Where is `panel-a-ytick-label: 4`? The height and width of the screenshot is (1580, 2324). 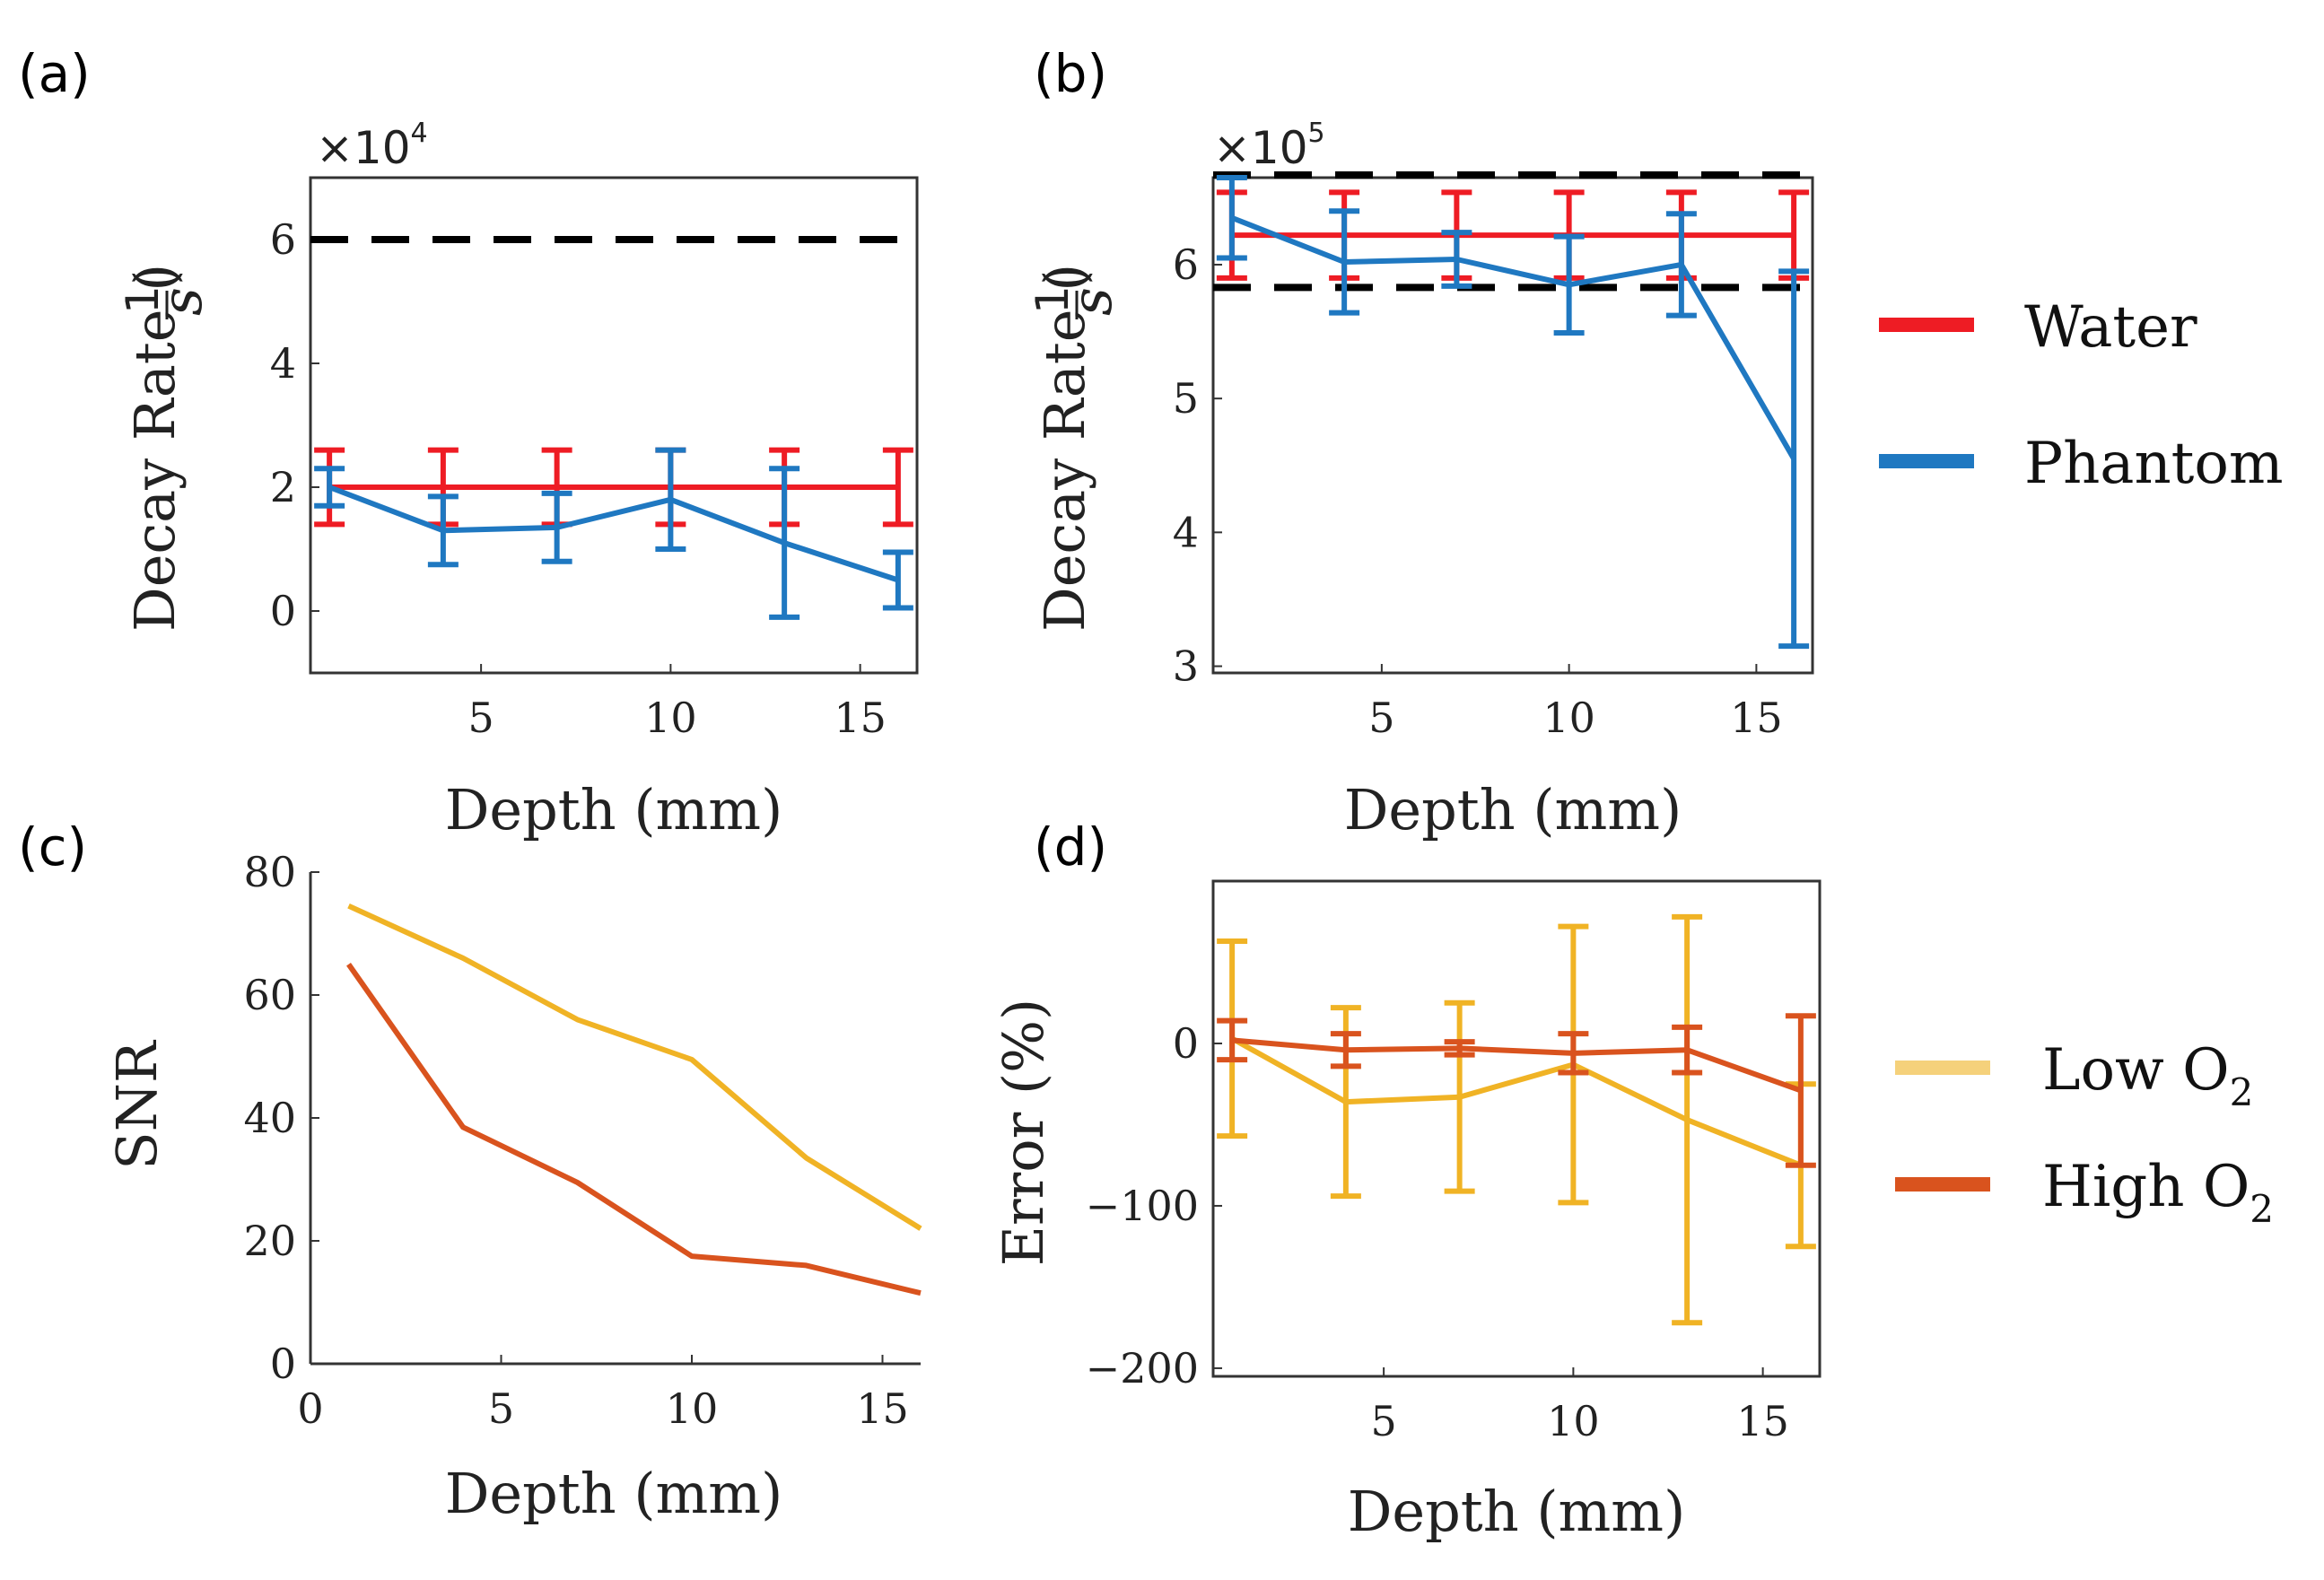
panel-a-ytick-label: 4 is located at coordinates (283, 363).